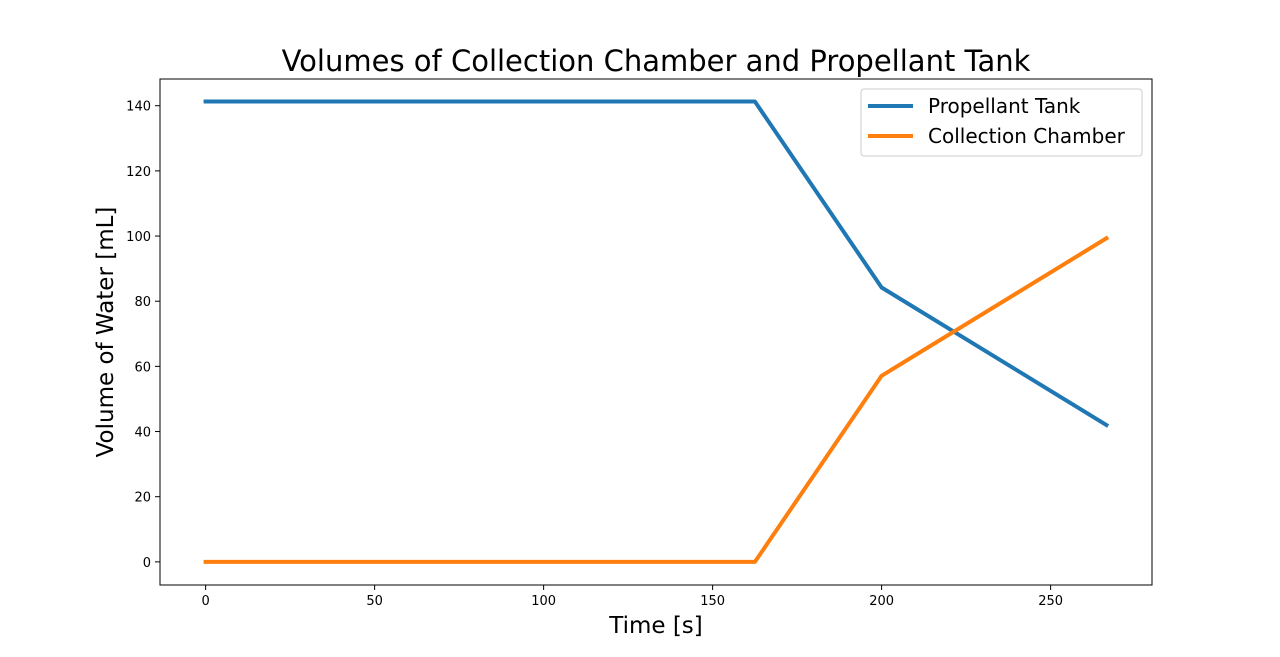  Describe the element at coordinates (142, 302) in the screenshot. I see `y-tick-label: 80` at that location.